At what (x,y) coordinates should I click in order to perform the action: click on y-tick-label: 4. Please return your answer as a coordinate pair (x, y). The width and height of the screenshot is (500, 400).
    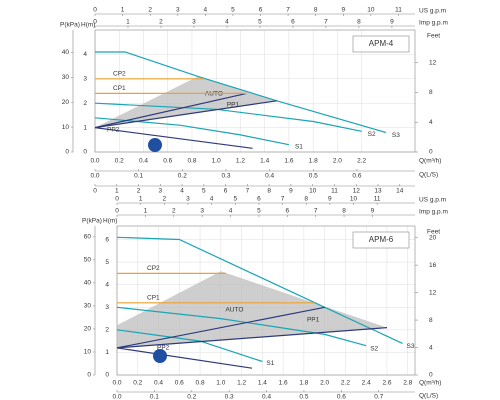
    Looking at the image, I should click on (107, 284).